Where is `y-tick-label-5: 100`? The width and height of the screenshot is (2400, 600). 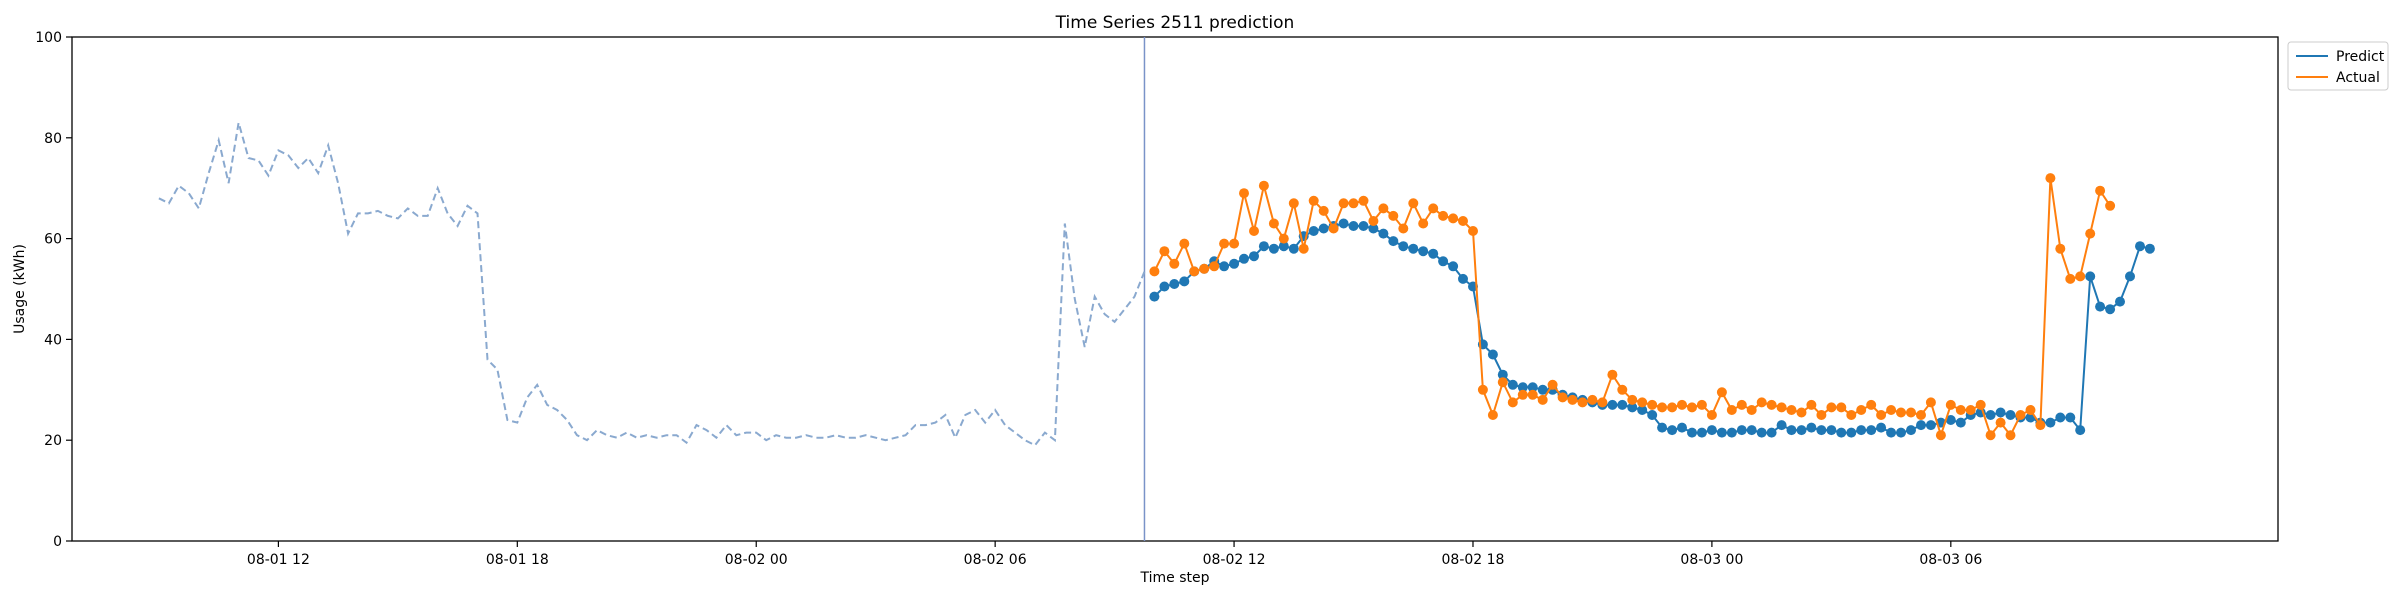 y-tick-label-5: 100 is located at coordinates (48, 38).